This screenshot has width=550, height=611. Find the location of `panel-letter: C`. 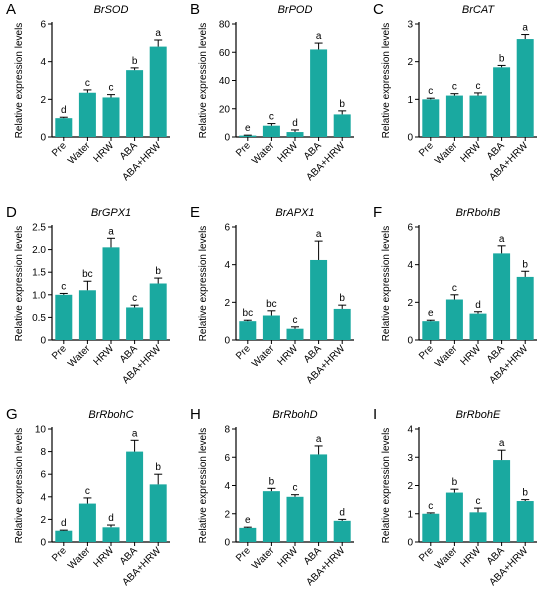

panel-letter: C is located at coordinates (378, 9).